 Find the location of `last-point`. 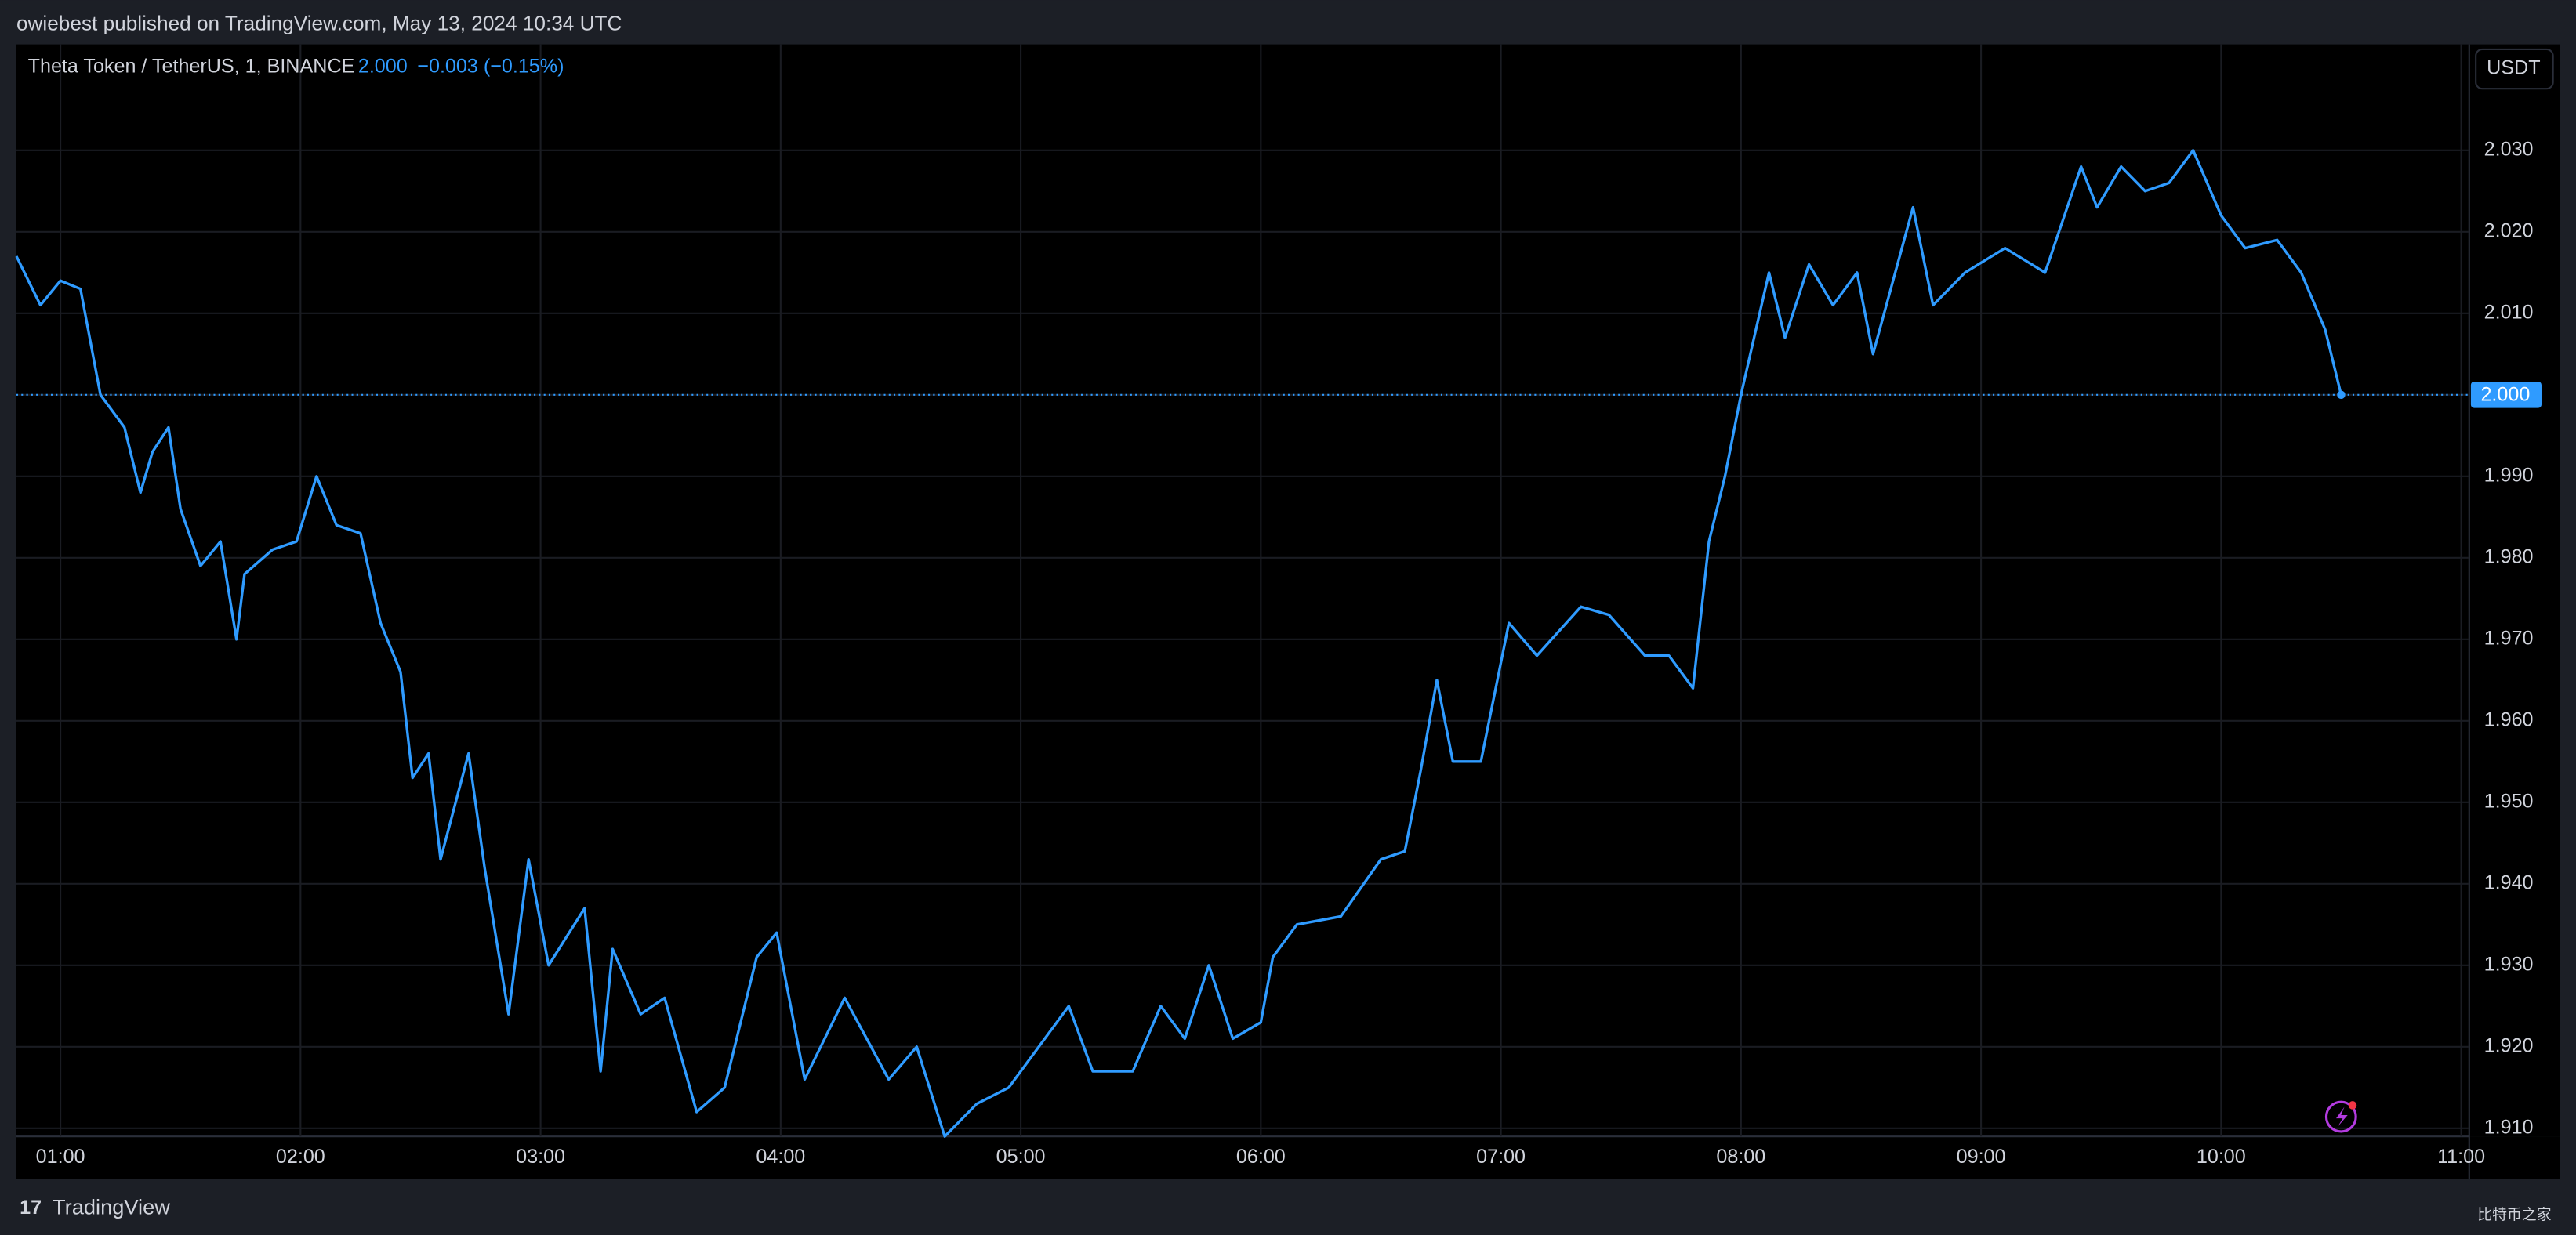

last-point is located at coordinates (2341, 395).